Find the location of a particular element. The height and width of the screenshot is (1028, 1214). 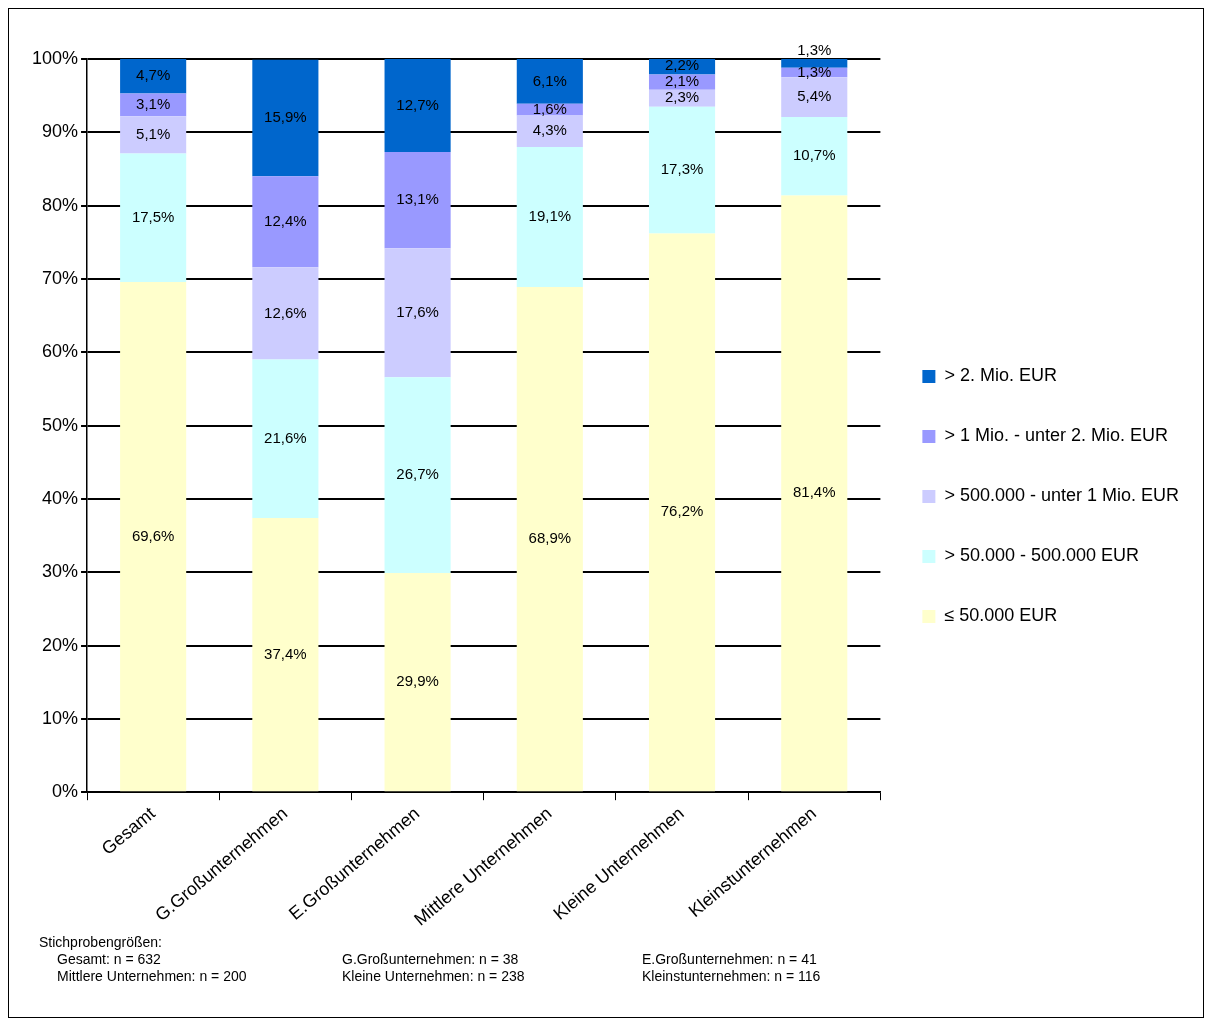

data-label: 12,6% is located at coordinates (285, 312).